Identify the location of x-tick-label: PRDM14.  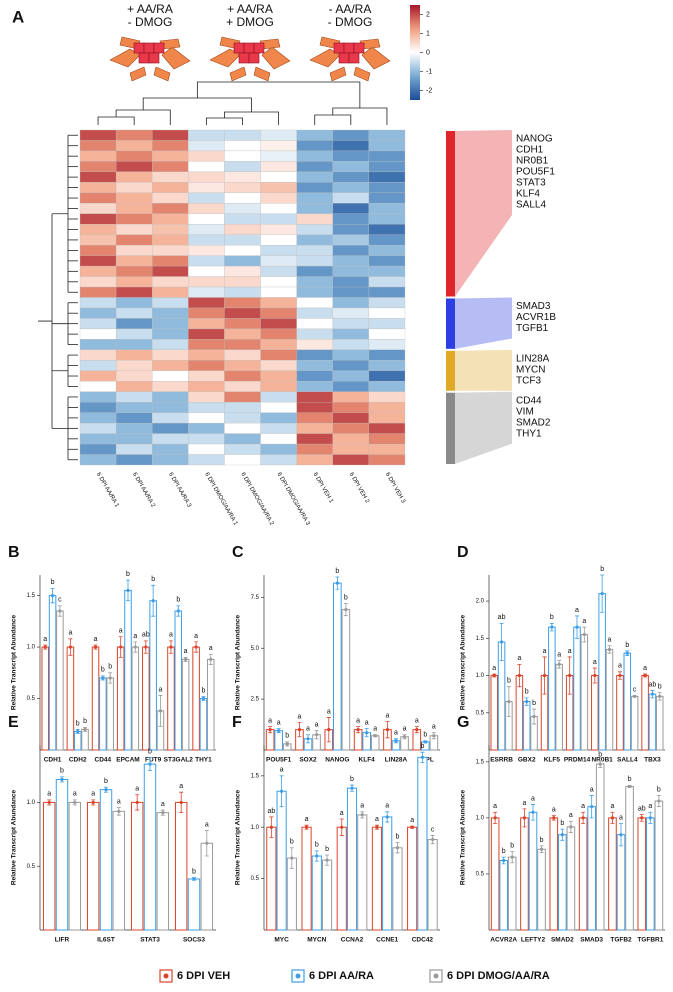
(577, 760).